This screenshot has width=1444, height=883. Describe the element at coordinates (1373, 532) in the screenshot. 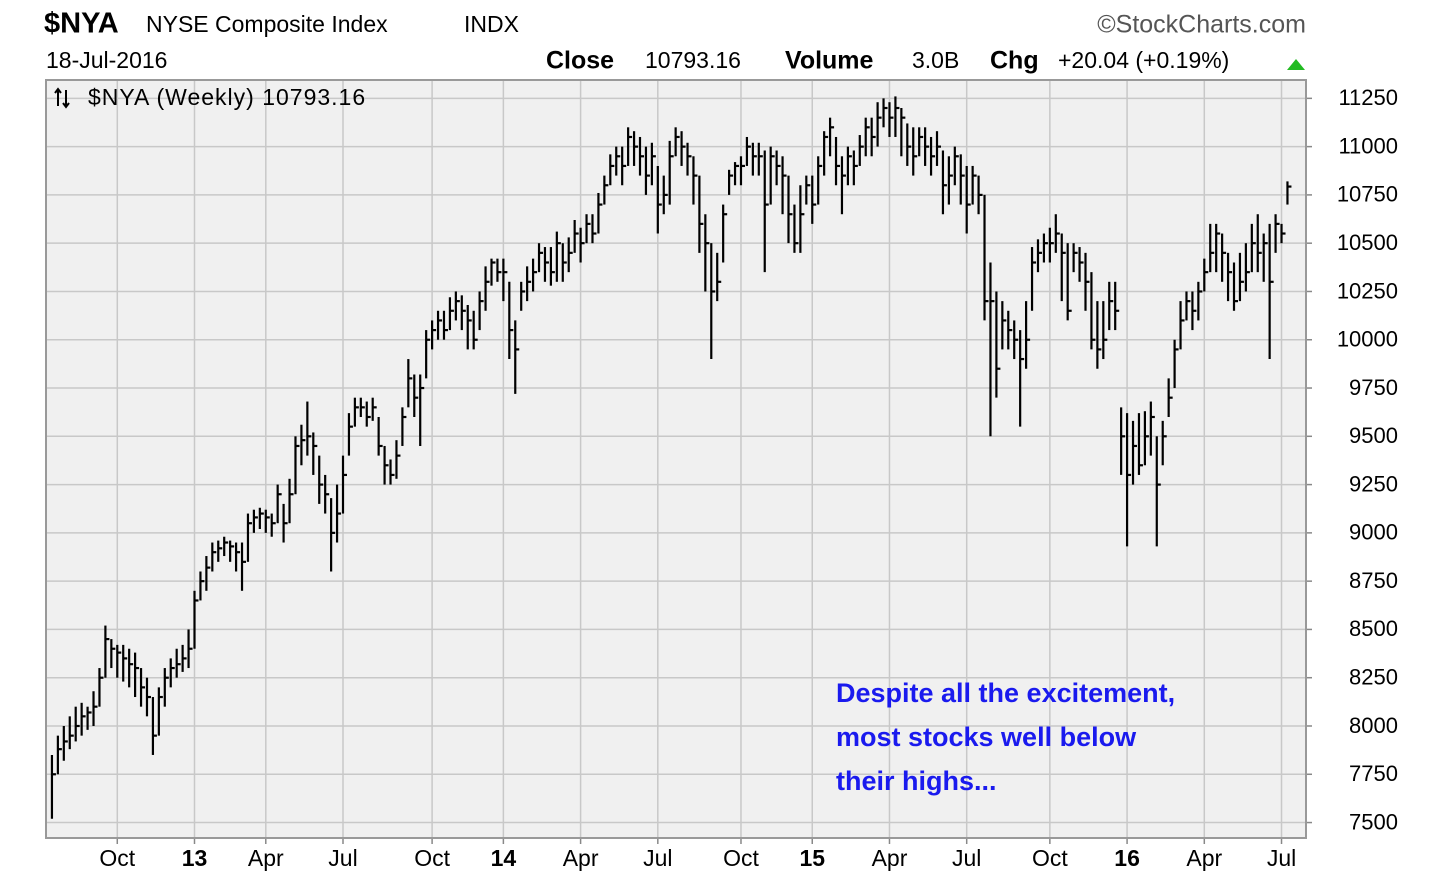

I see `y-tick-label: 9000` at that location.